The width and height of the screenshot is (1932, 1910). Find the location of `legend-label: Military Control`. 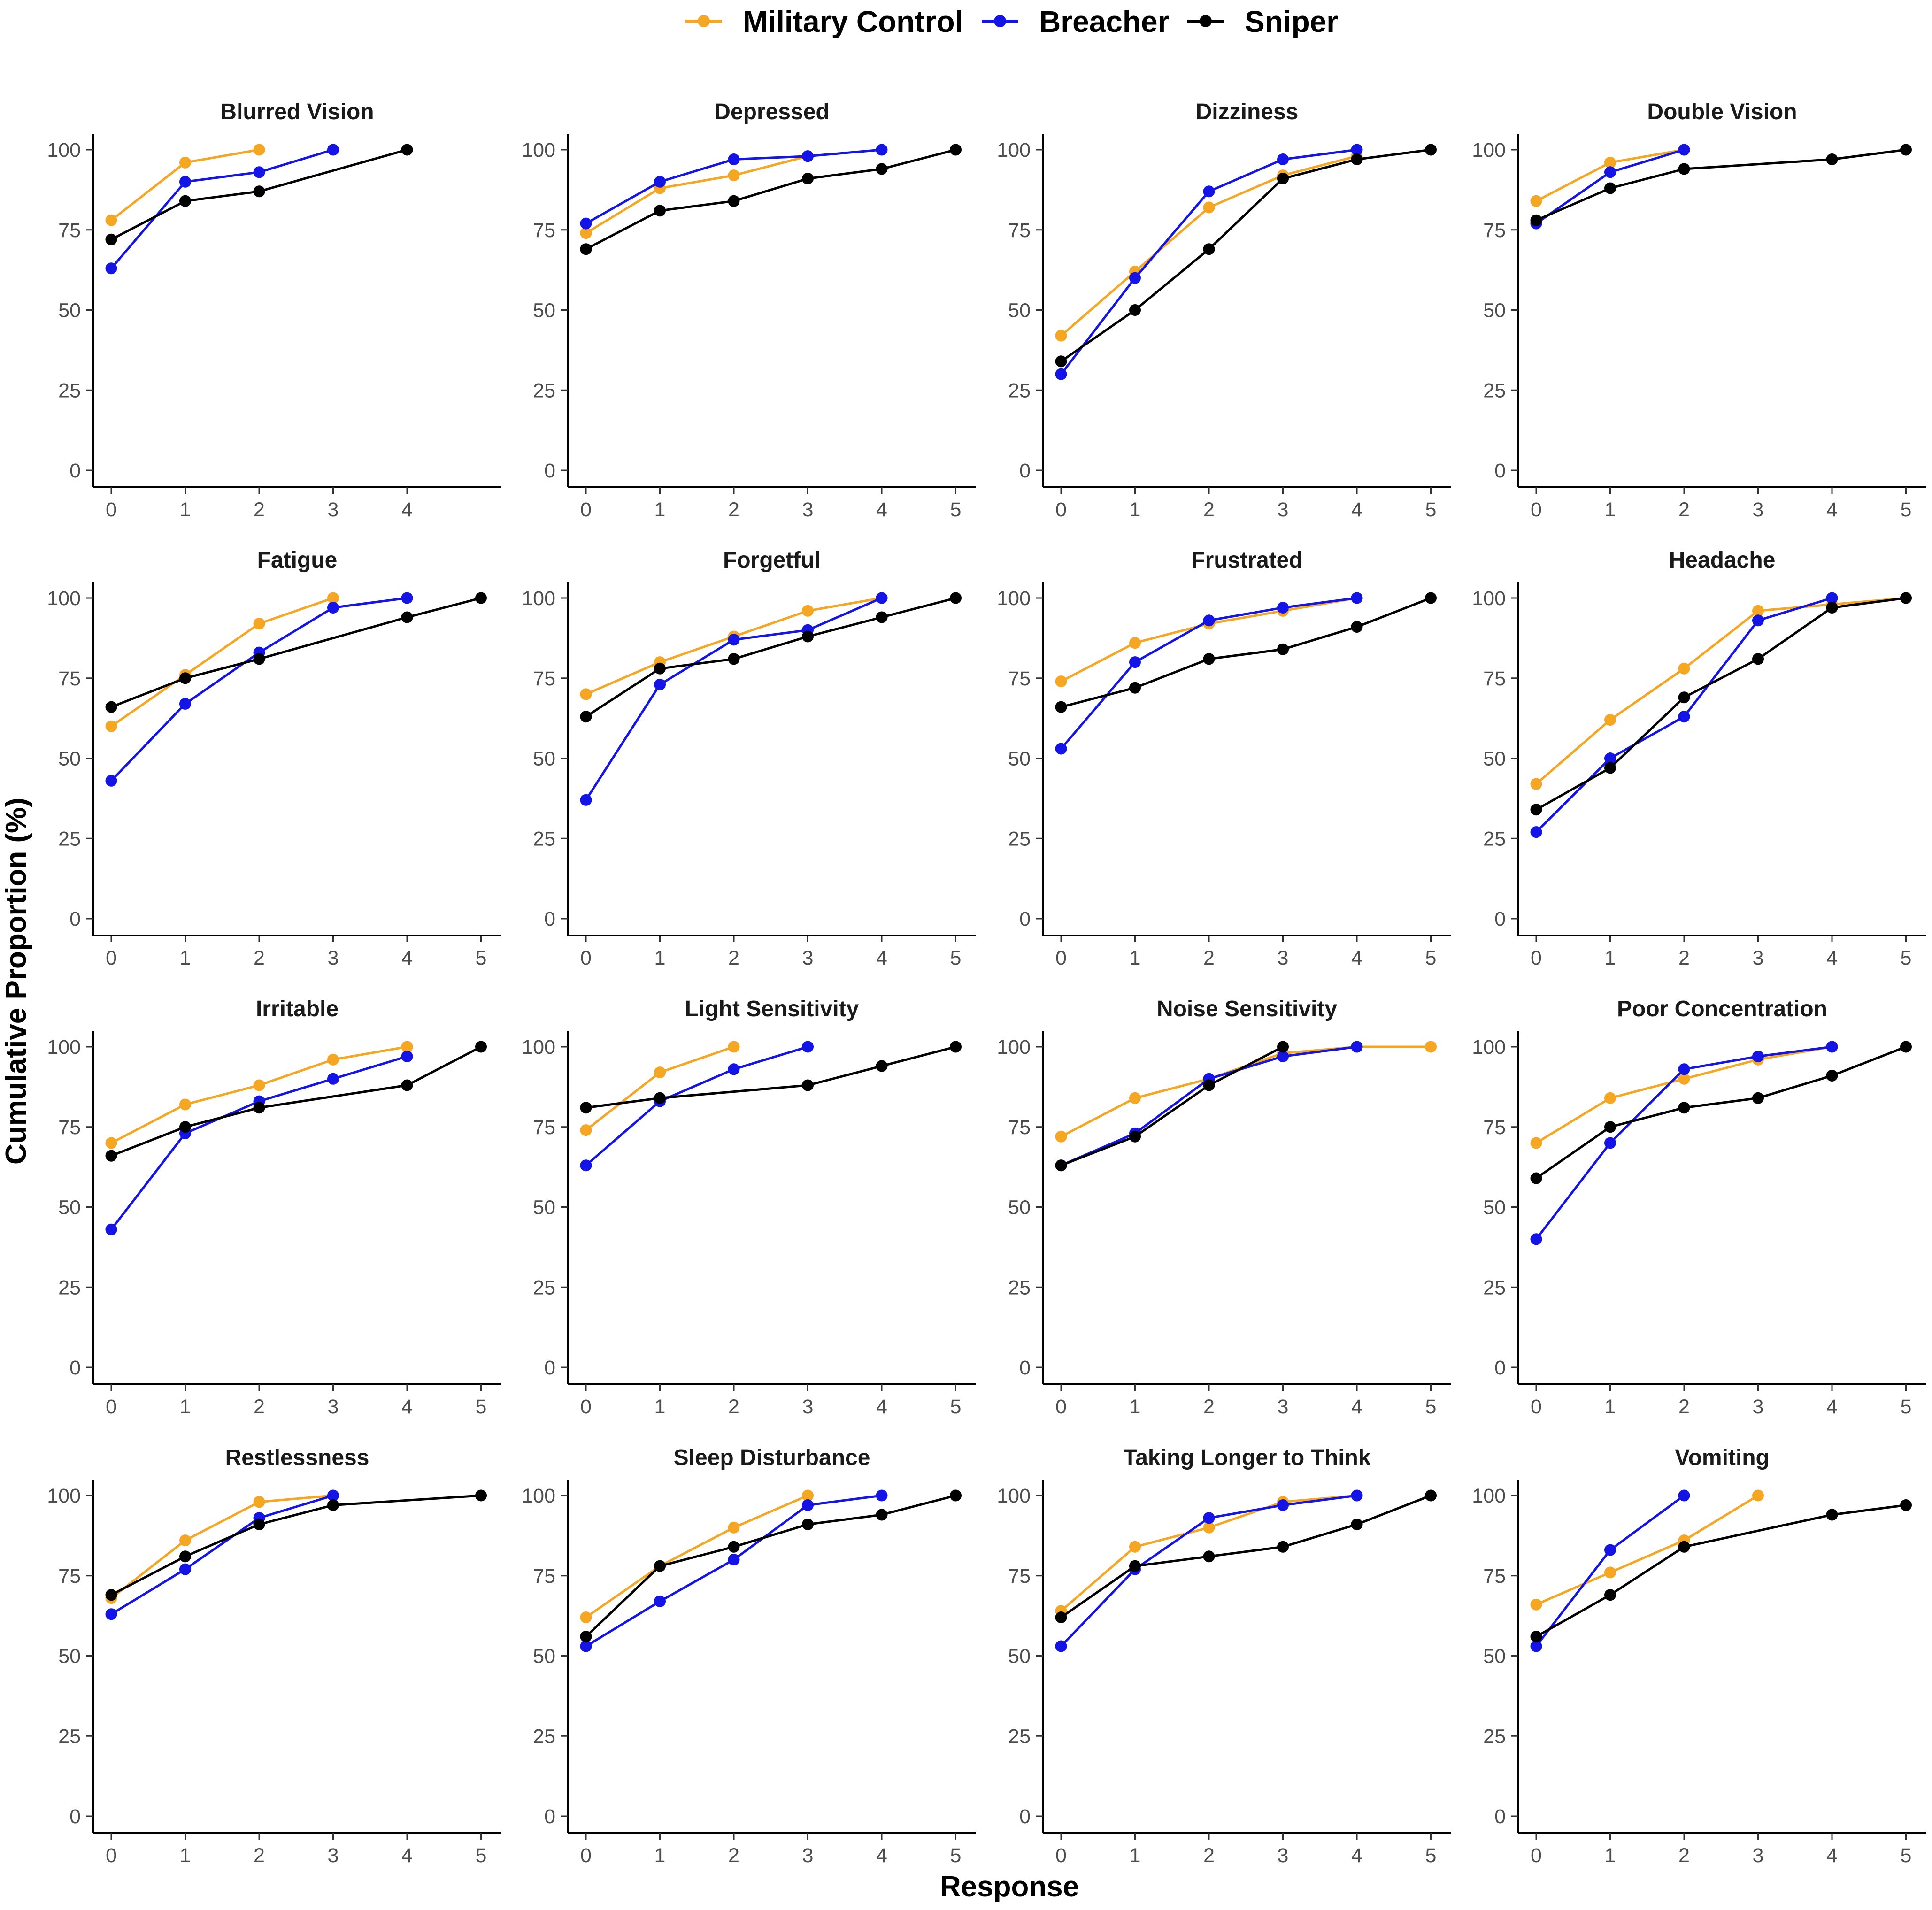

legend-label: Military Control is located at coordinates (853, 21).